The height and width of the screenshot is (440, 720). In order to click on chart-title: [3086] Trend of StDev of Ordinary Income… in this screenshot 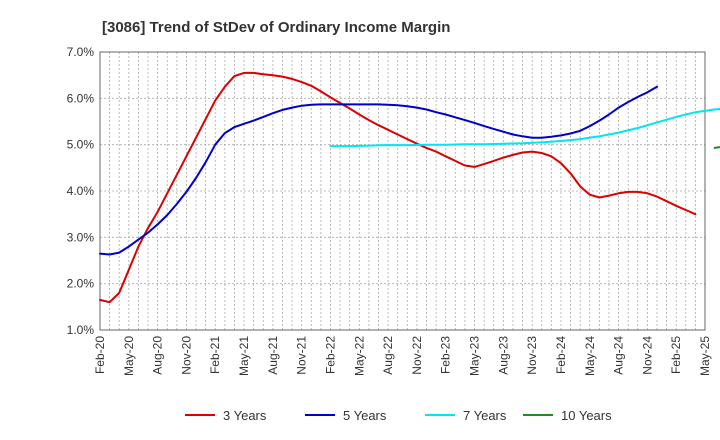, I will do `click(276, 27)`.